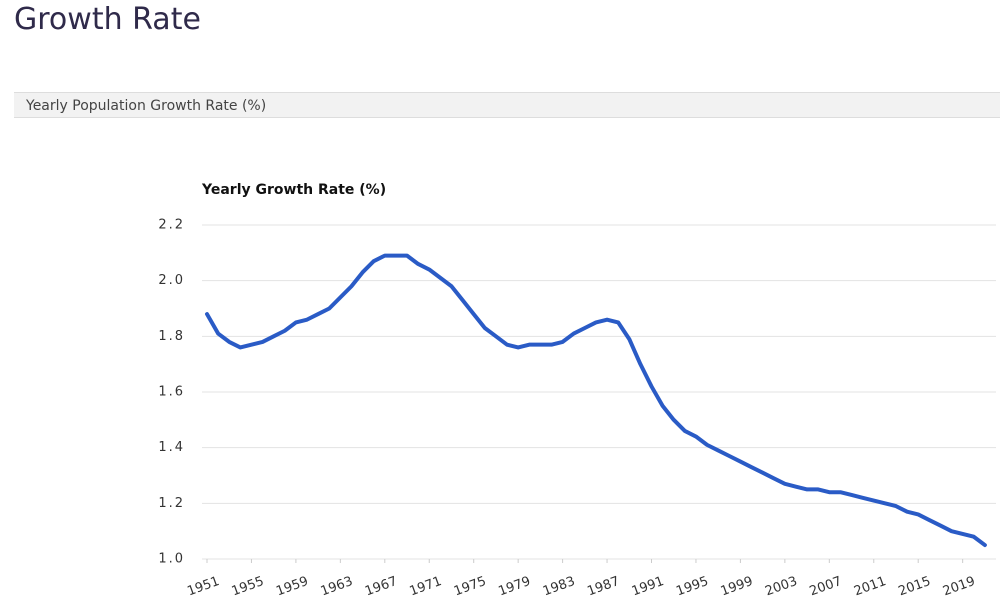 The height and width of the screenshot is (616, 1000). I want to click on y-tick-label: 1.4, so click(171, 447).